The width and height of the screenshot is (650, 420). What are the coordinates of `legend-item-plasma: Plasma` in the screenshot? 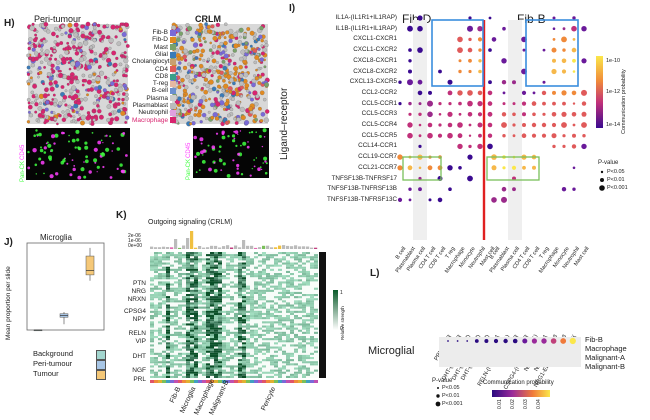 It's located at (154, 99).